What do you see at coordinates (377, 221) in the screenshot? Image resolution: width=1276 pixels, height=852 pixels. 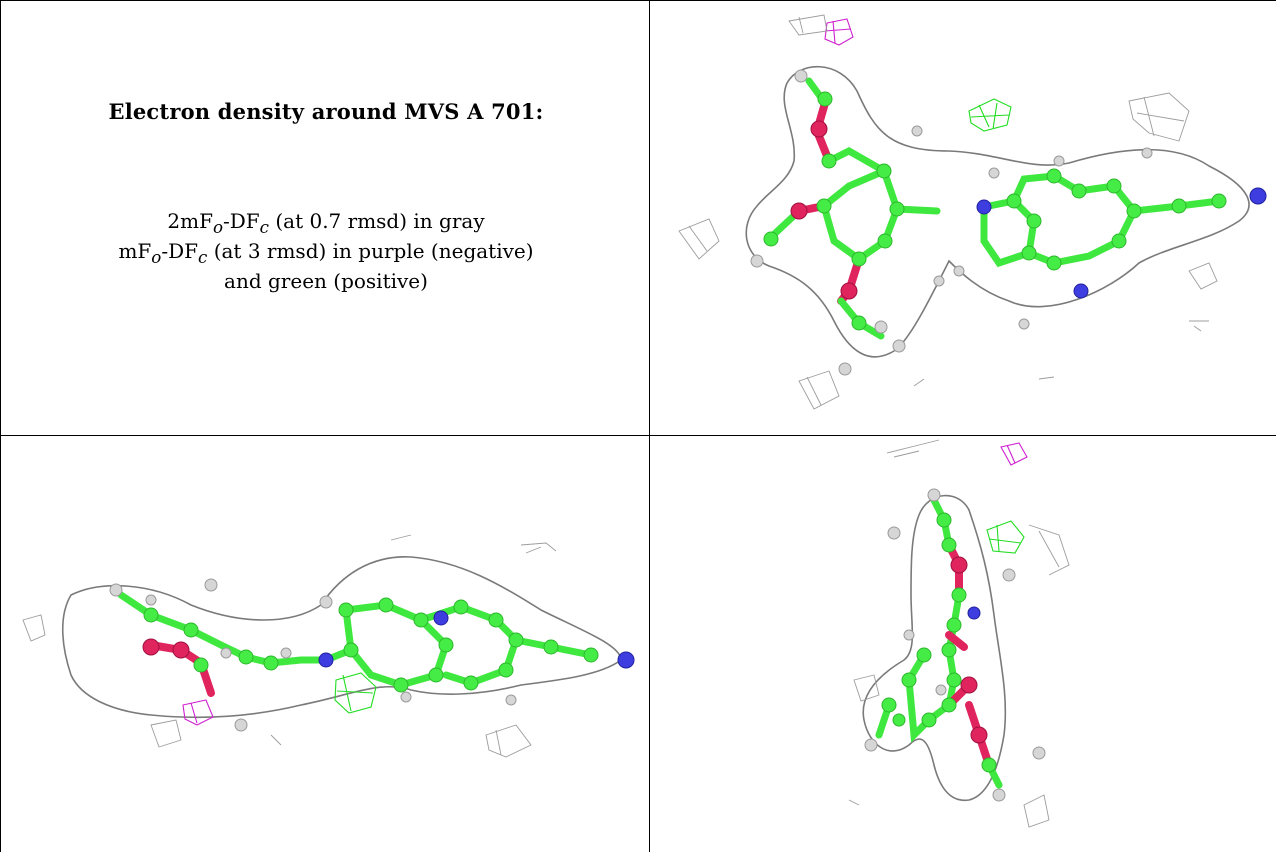 I see `legend-text: (at 0.7 rmsd) in gray` at bounding box center [377, 221].